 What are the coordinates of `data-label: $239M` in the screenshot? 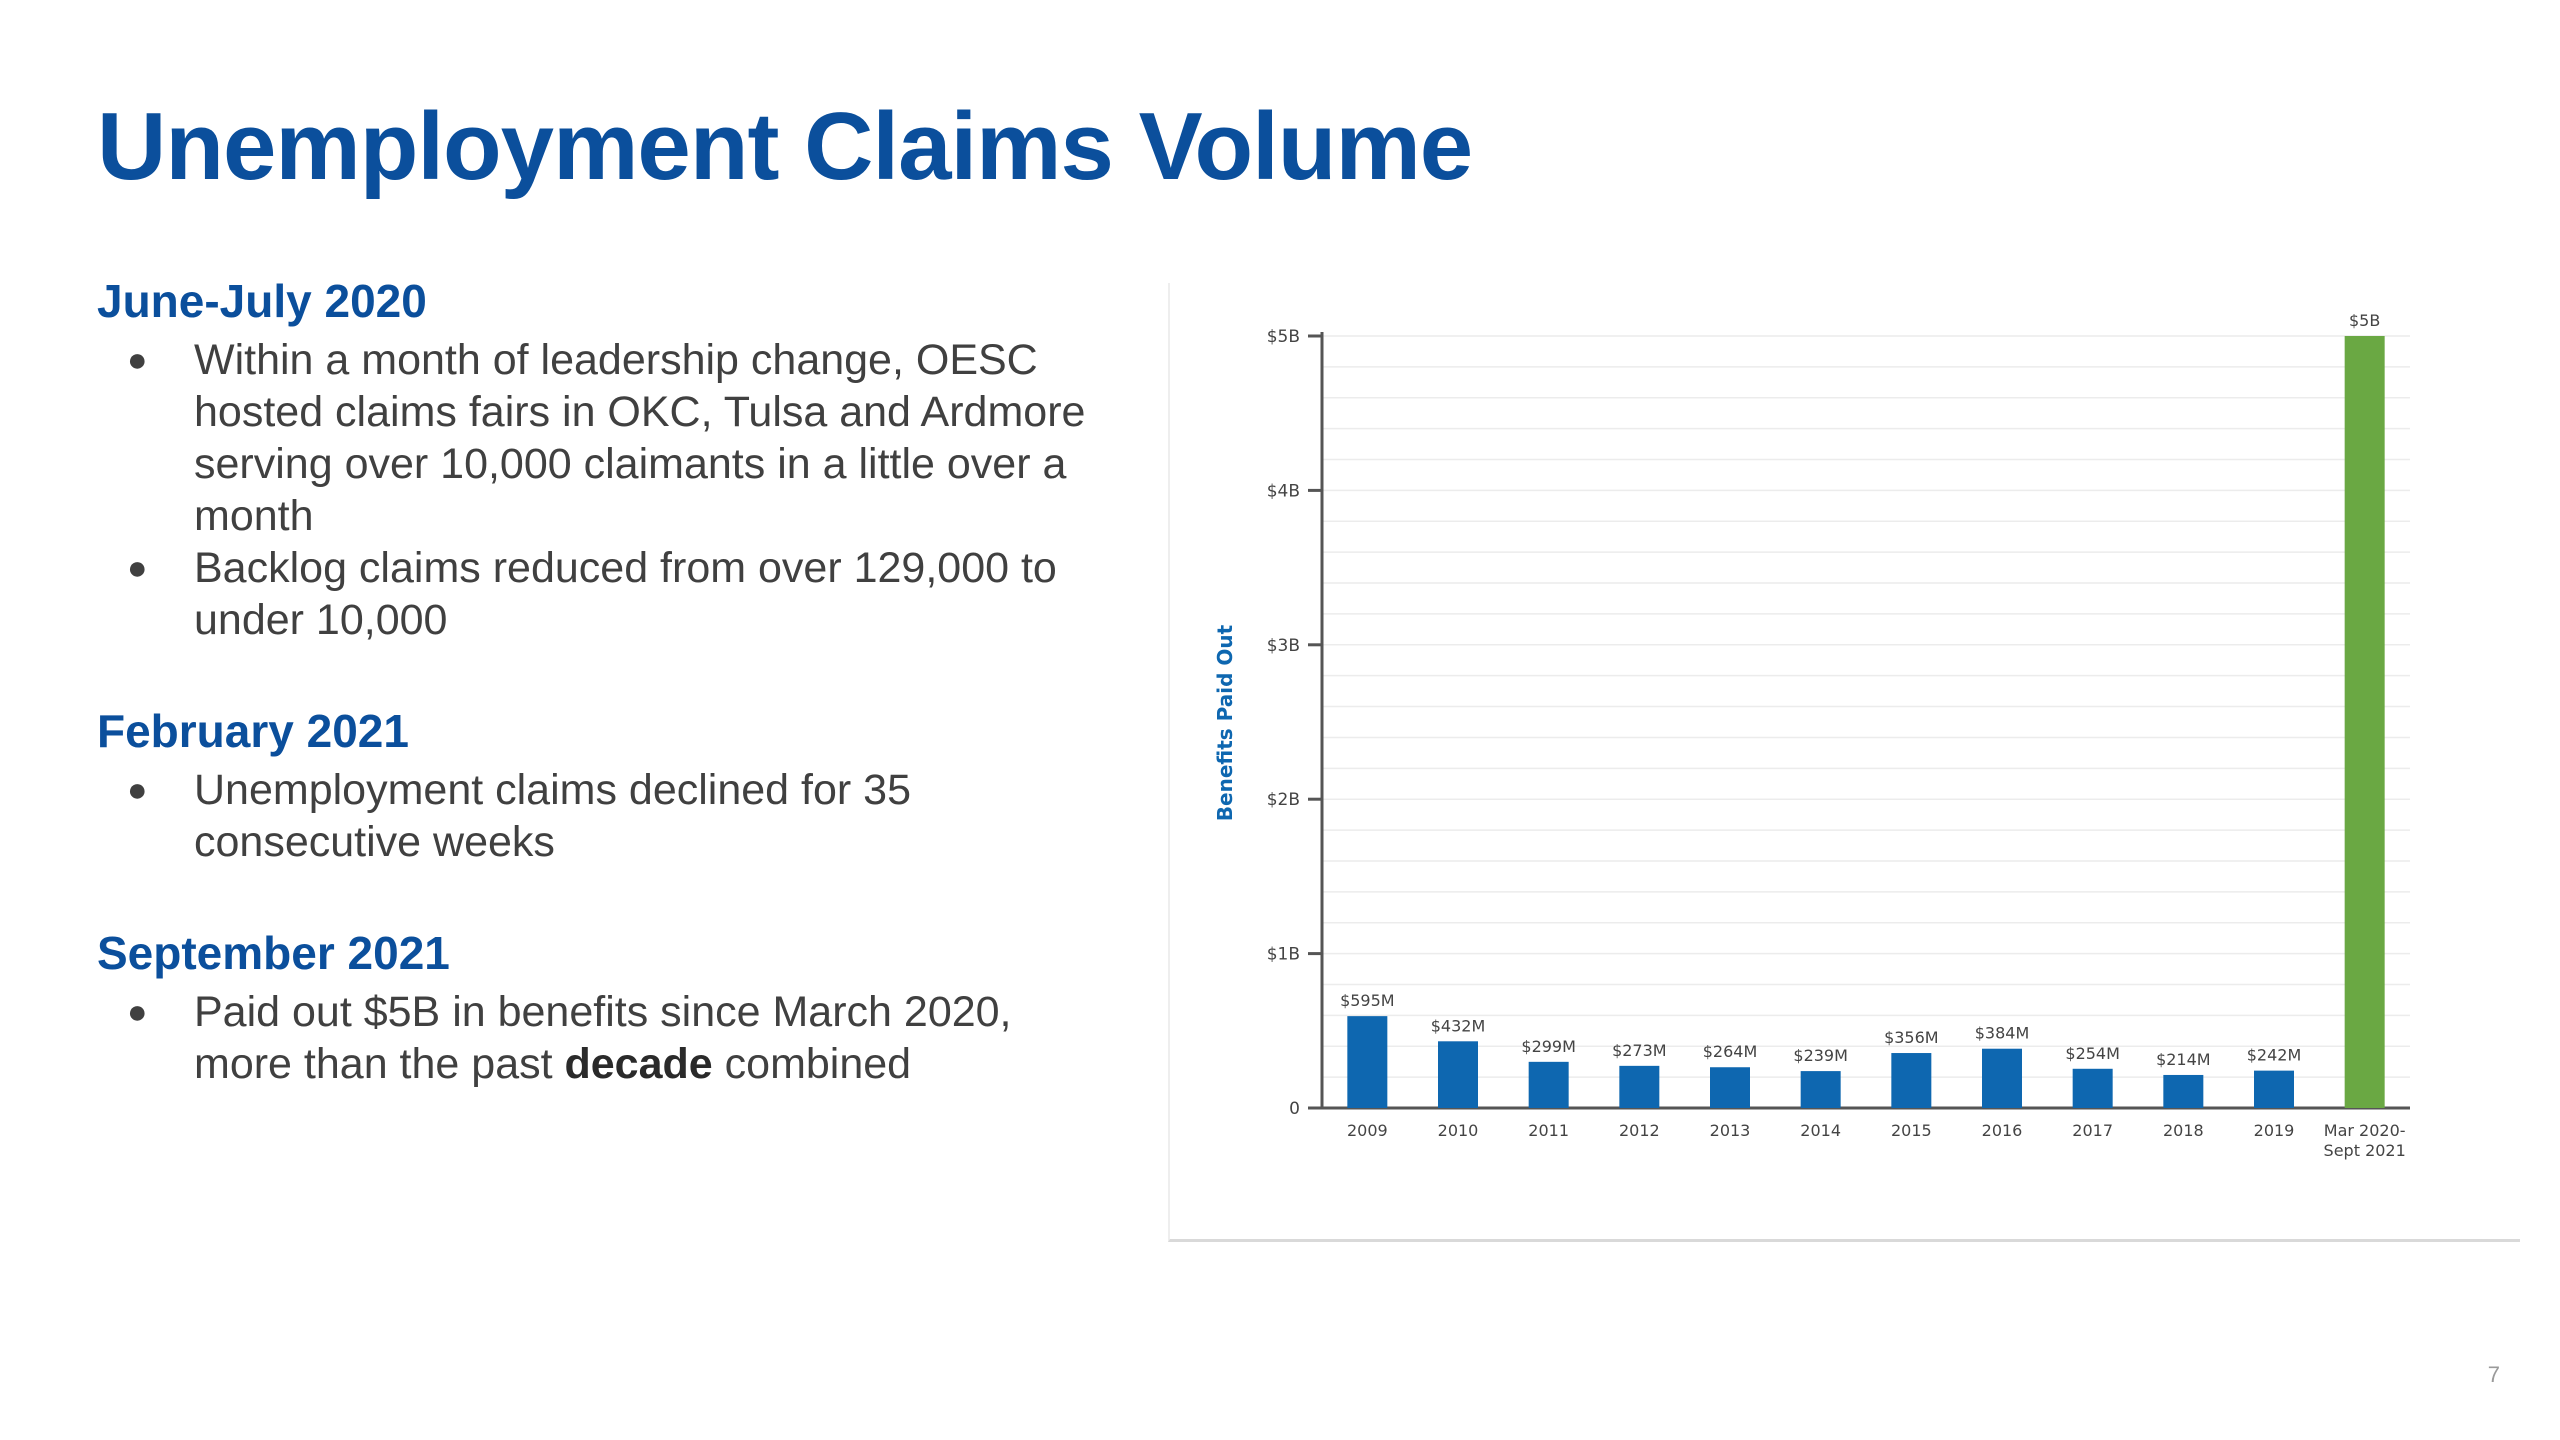 It's located at (1820, 1055).